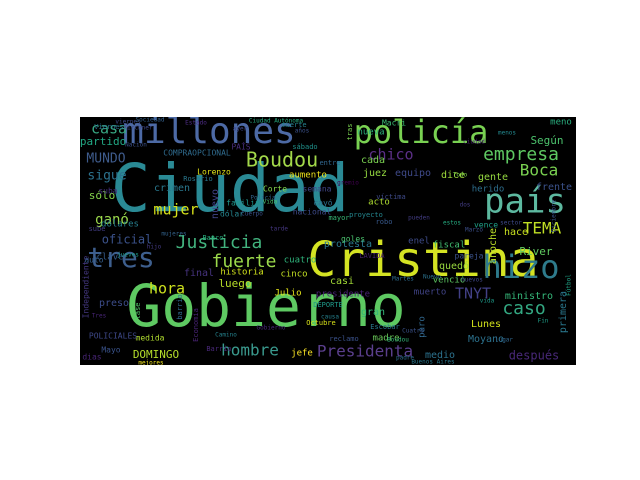 The width and height of the screenshot is (640, 480). I want to click on cloud-word: cinco, so click(293, 275).